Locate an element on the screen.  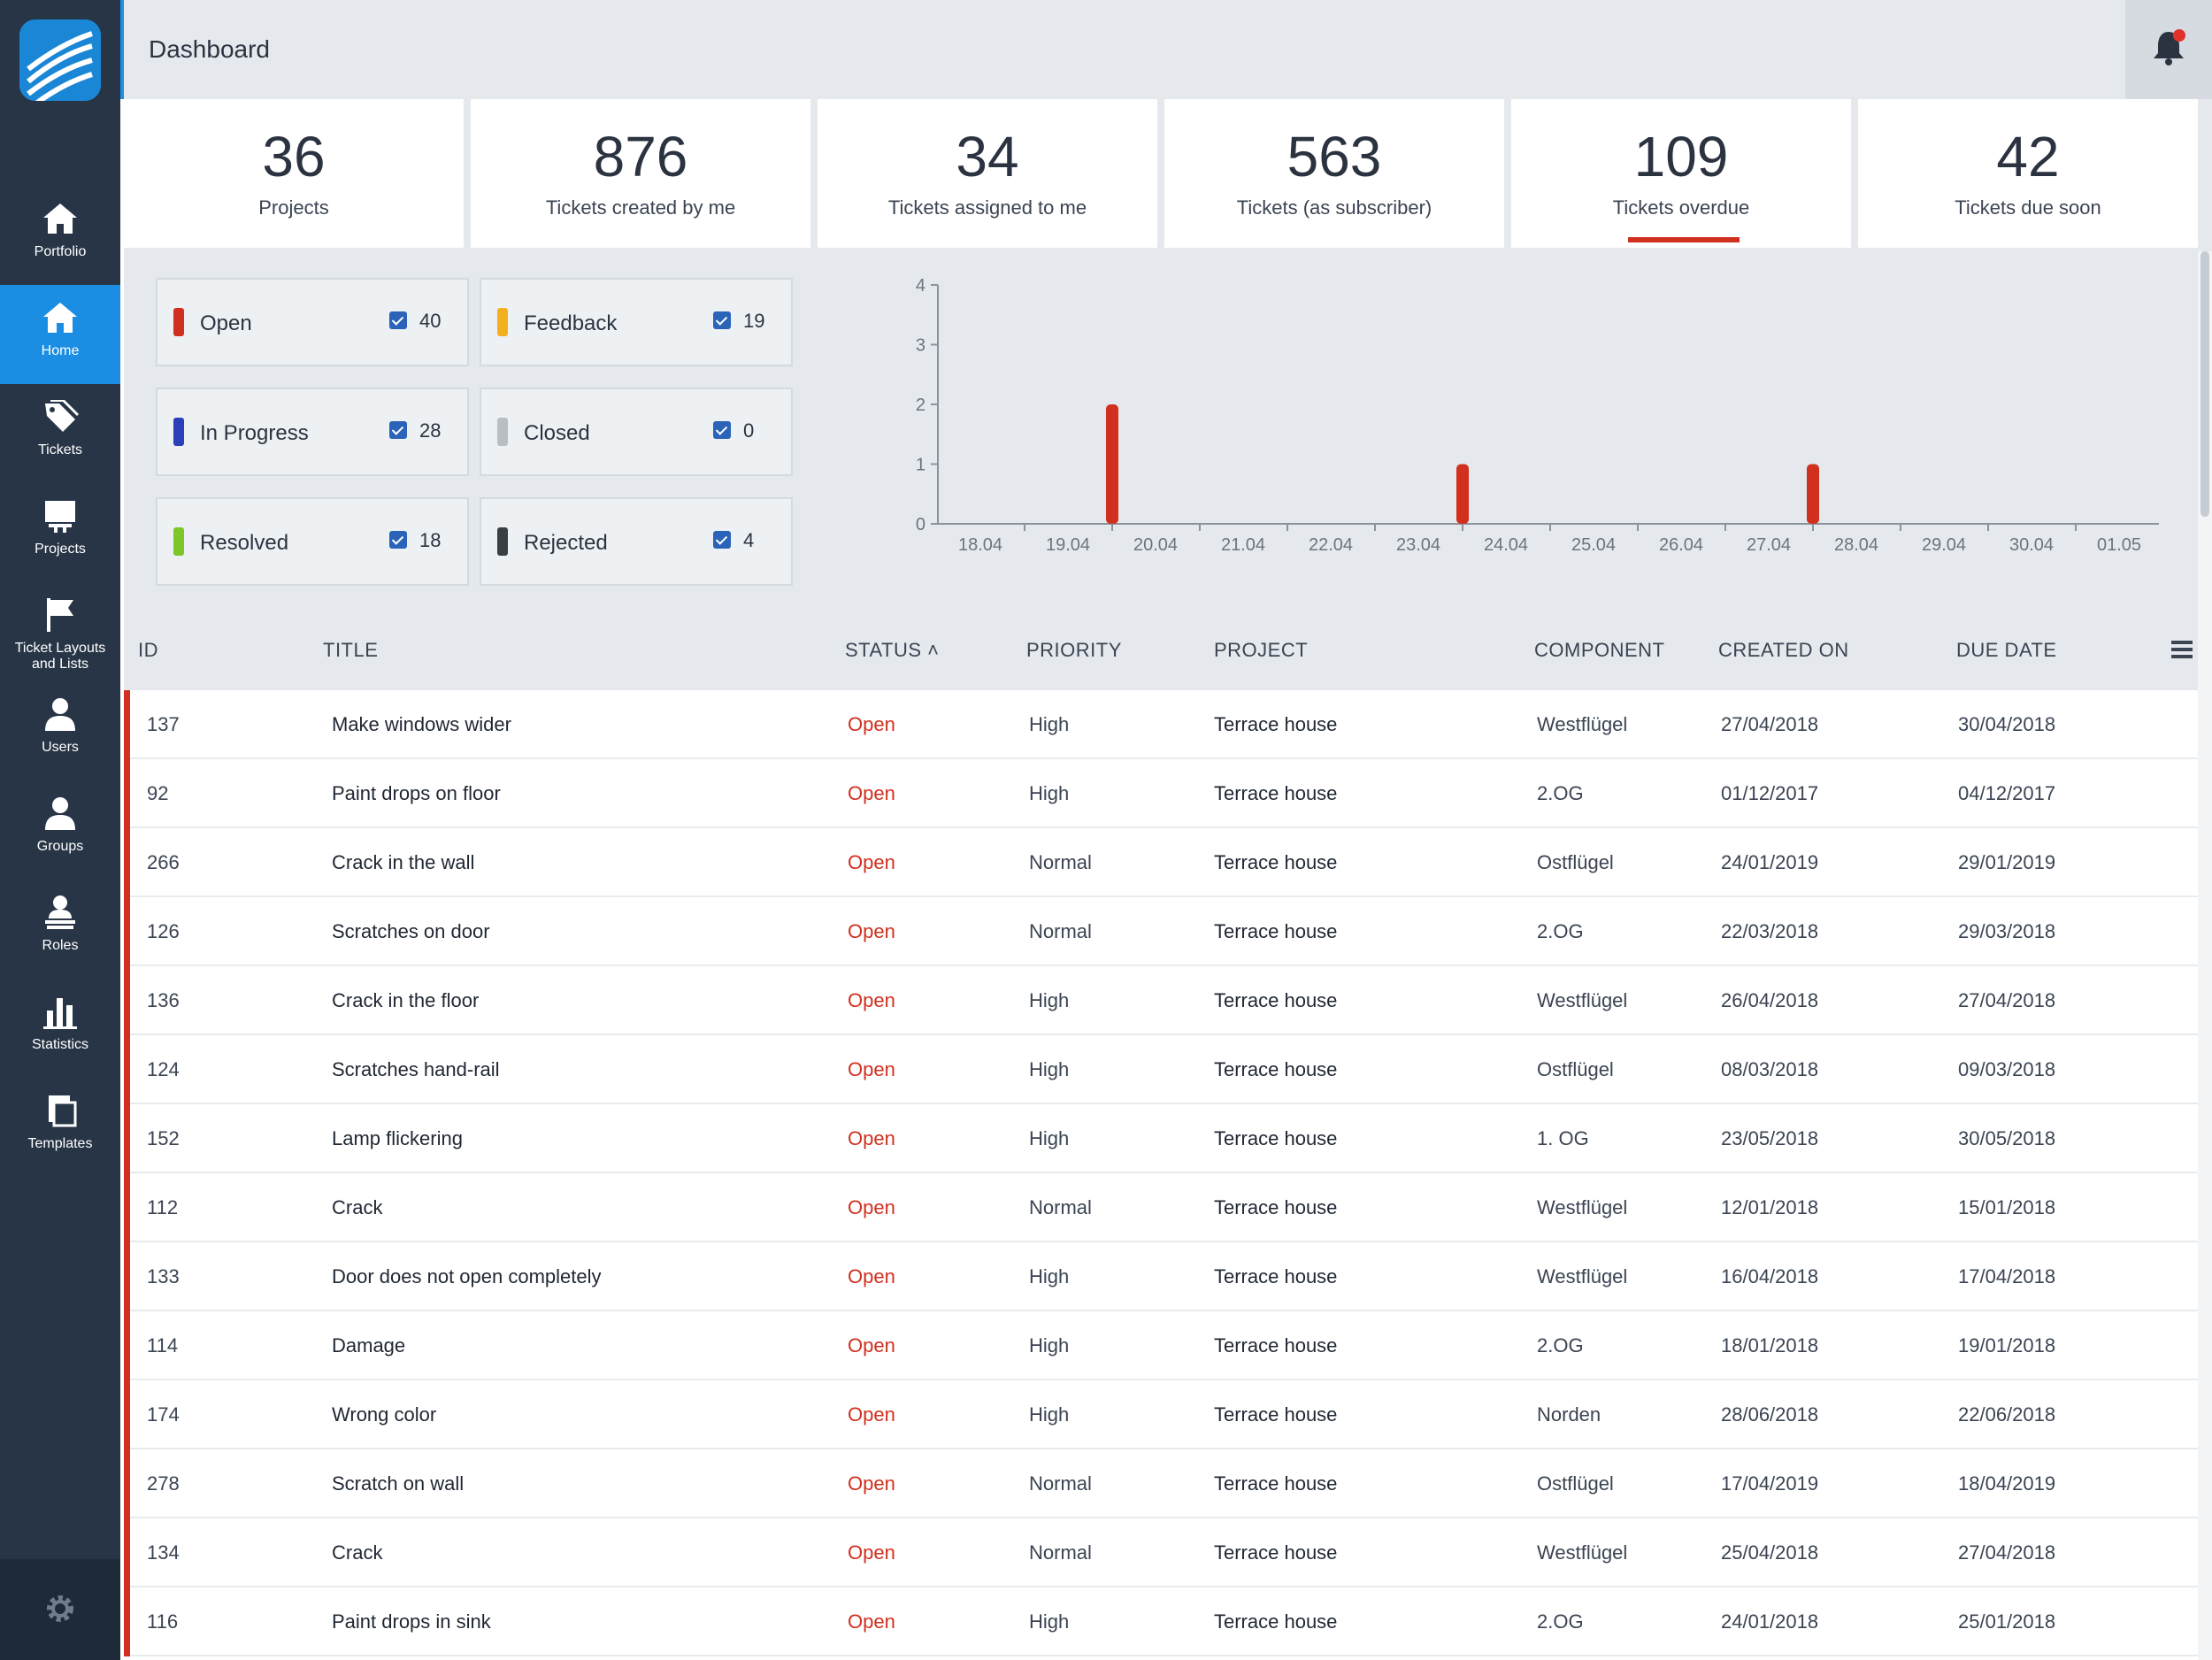
sidebar-item-label: Groups is located at coordinates (60, 846).